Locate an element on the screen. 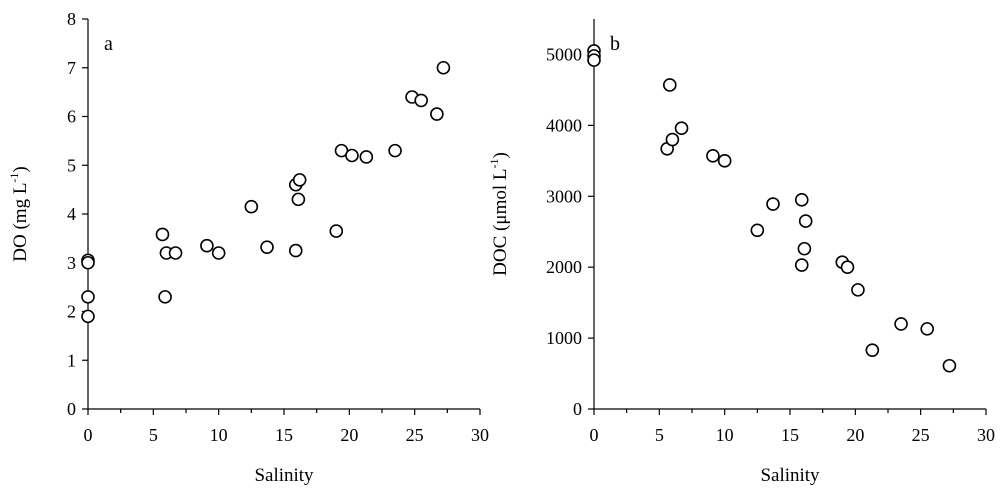 This screenshot has width=1000, height=491. y-tick-label: 7 is located at coordinates (71, 68).